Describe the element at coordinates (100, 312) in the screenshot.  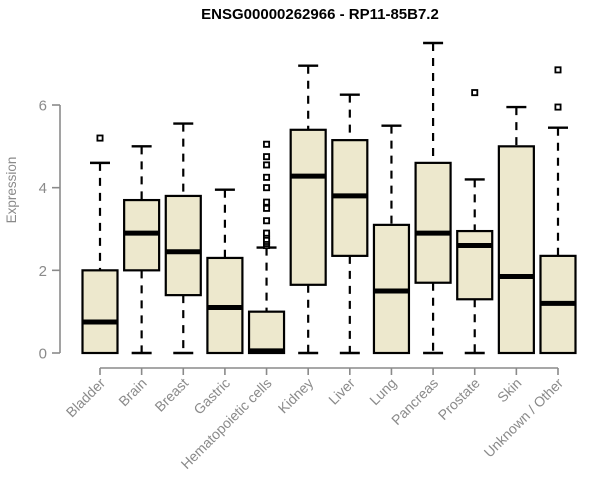
I see `box-bladder` at that location.